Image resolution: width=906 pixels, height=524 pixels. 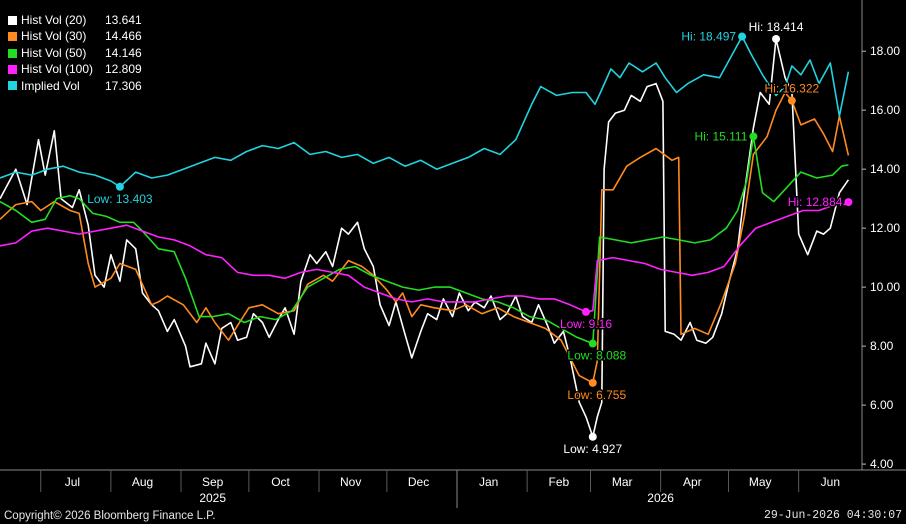 What do you see at coordinates (54, 52) in the screenshot?
I see `legend-label: Hist Vol (50)` at bounding box center [54, 52].